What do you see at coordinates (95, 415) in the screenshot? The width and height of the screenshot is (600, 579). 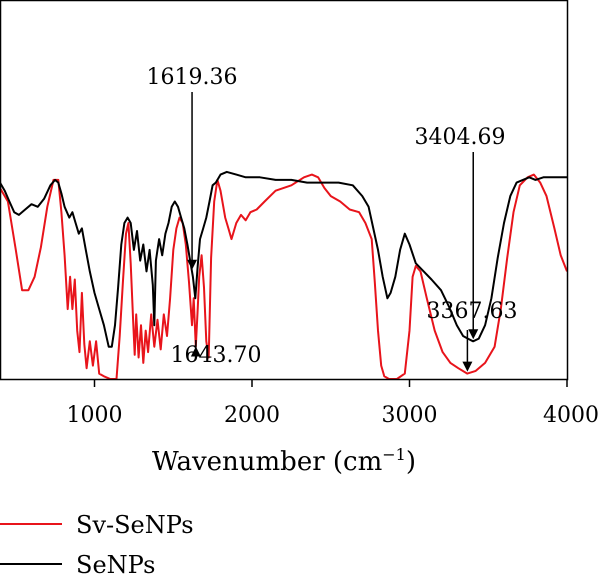 I see `x-tick-label: 1000` at bounding box center [95, 415].